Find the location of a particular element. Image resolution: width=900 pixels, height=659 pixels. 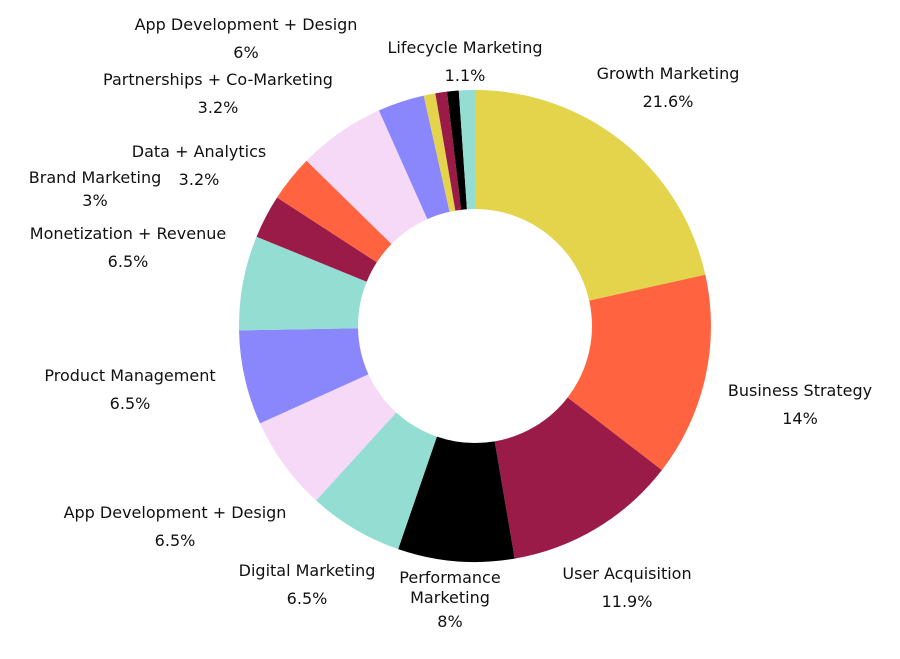

category-label: Data + Analytics is located at coordinates (199, 151).